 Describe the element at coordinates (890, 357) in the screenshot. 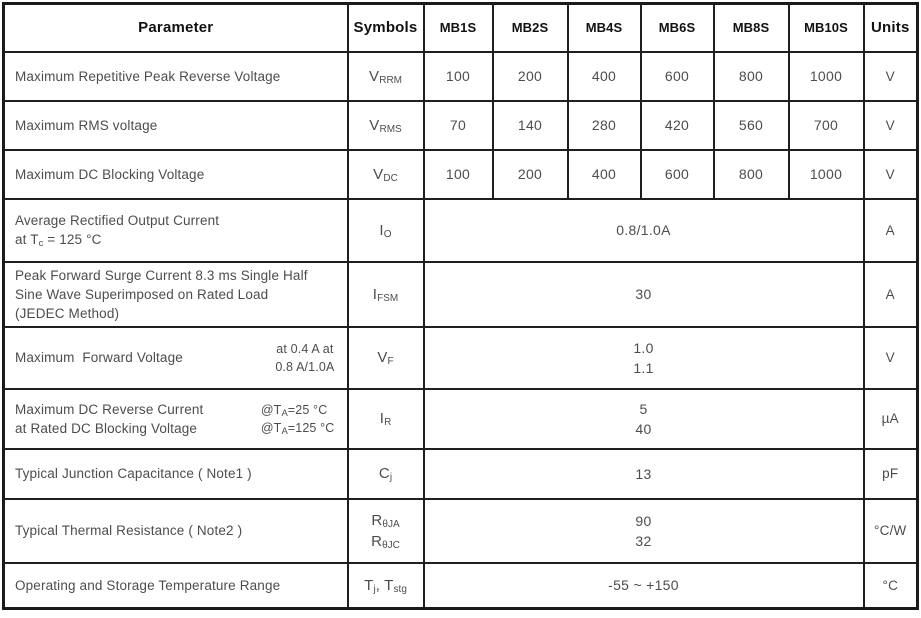

I see `unit-cell-vf: V` at that location.